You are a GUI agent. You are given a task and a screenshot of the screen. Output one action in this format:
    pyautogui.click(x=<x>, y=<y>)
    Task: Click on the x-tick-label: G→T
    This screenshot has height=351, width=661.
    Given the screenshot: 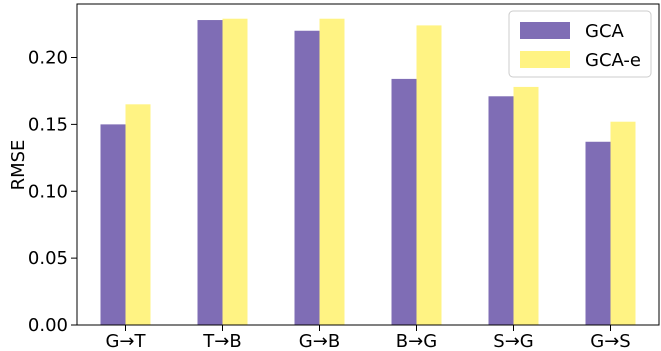 What is the action you would take?
    pyautogui.click(x=125, y=341)
    